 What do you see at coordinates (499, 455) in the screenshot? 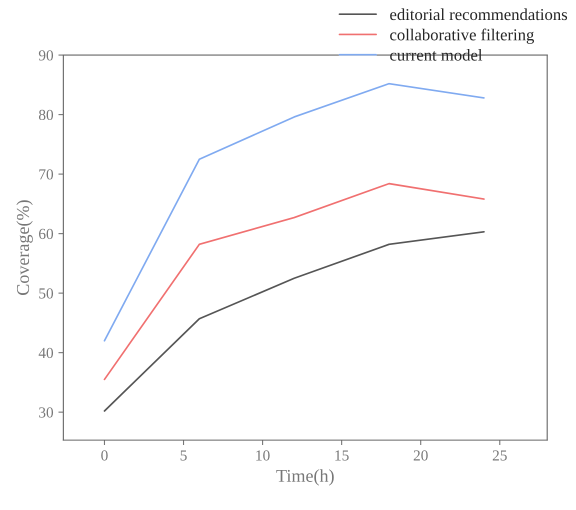
I see `x-tick-label: 25` at bounding box center [499, 455].